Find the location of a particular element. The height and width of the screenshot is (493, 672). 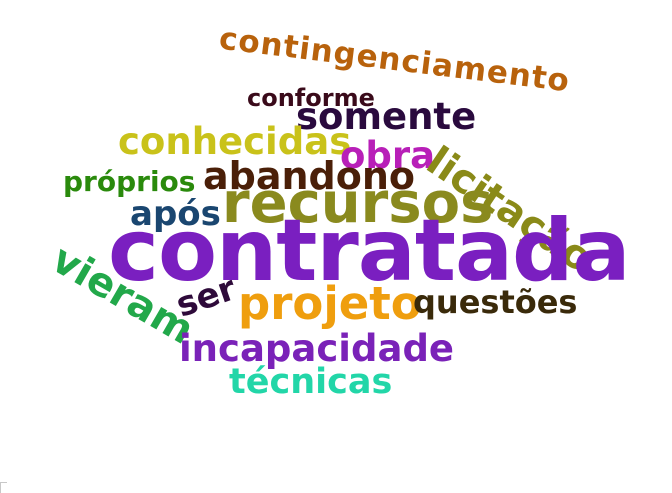

word-proprios: próprios is located at coordinates (129, 181).